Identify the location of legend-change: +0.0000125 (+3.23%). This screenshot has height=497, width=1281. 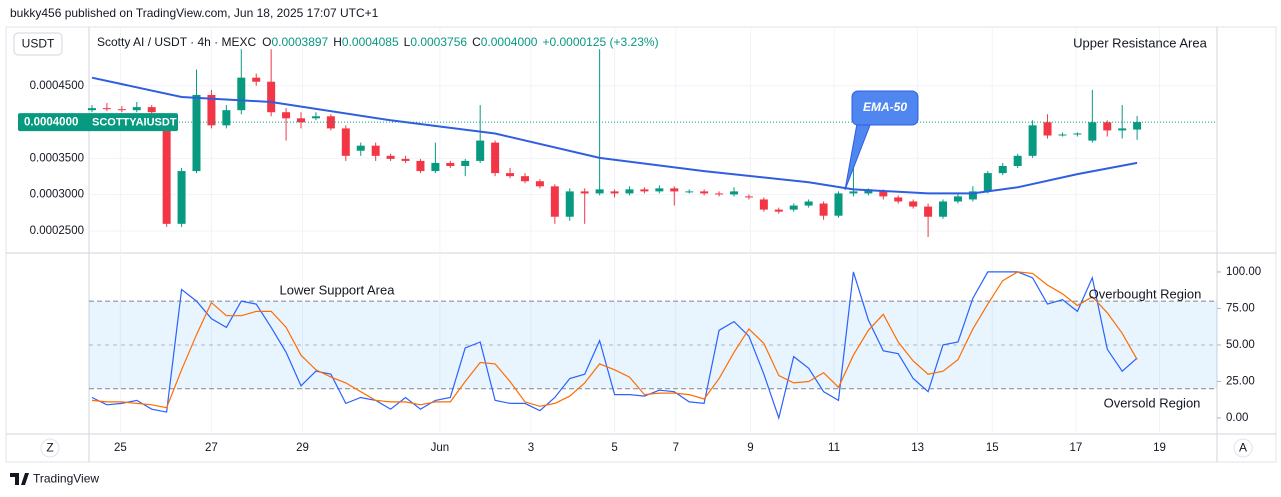
(600, 42).